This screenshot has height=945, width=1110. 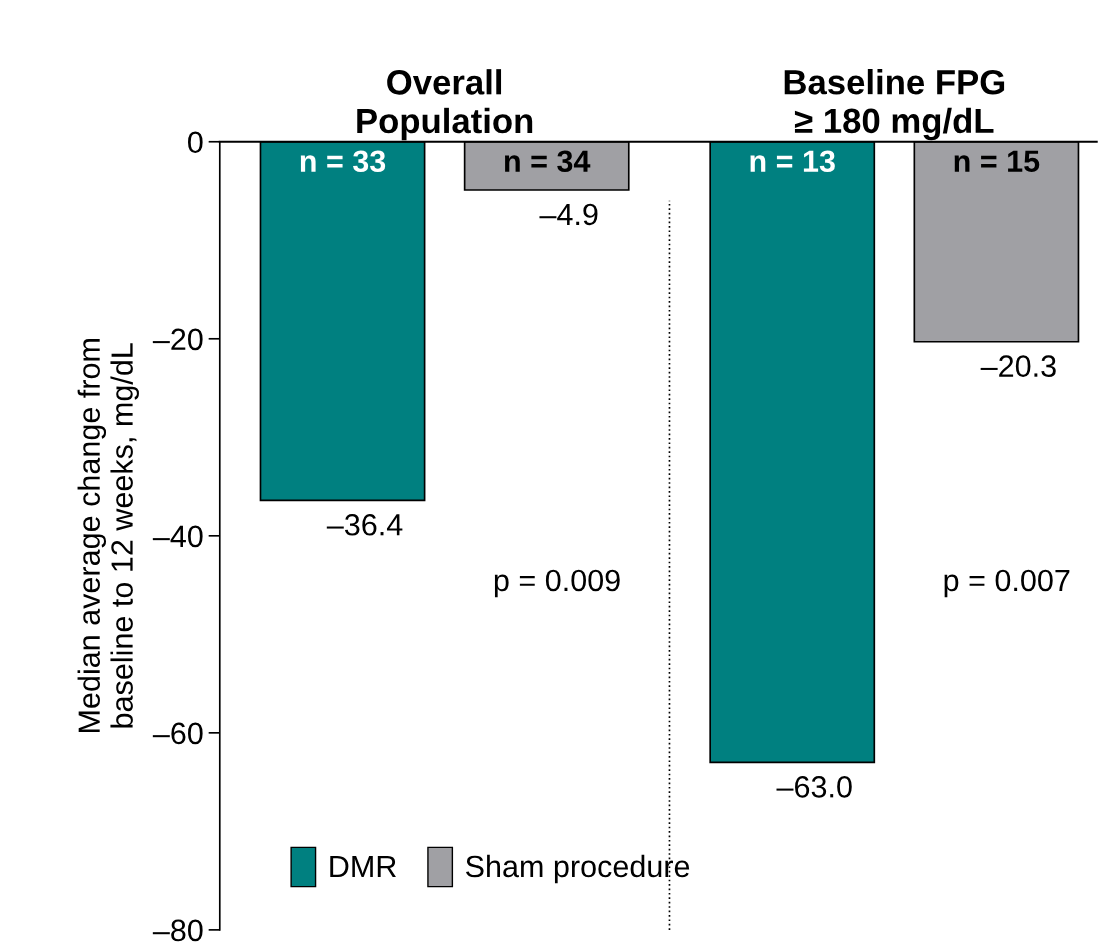 I want to click on legend-label: DMR, so click(x=363, y=866).